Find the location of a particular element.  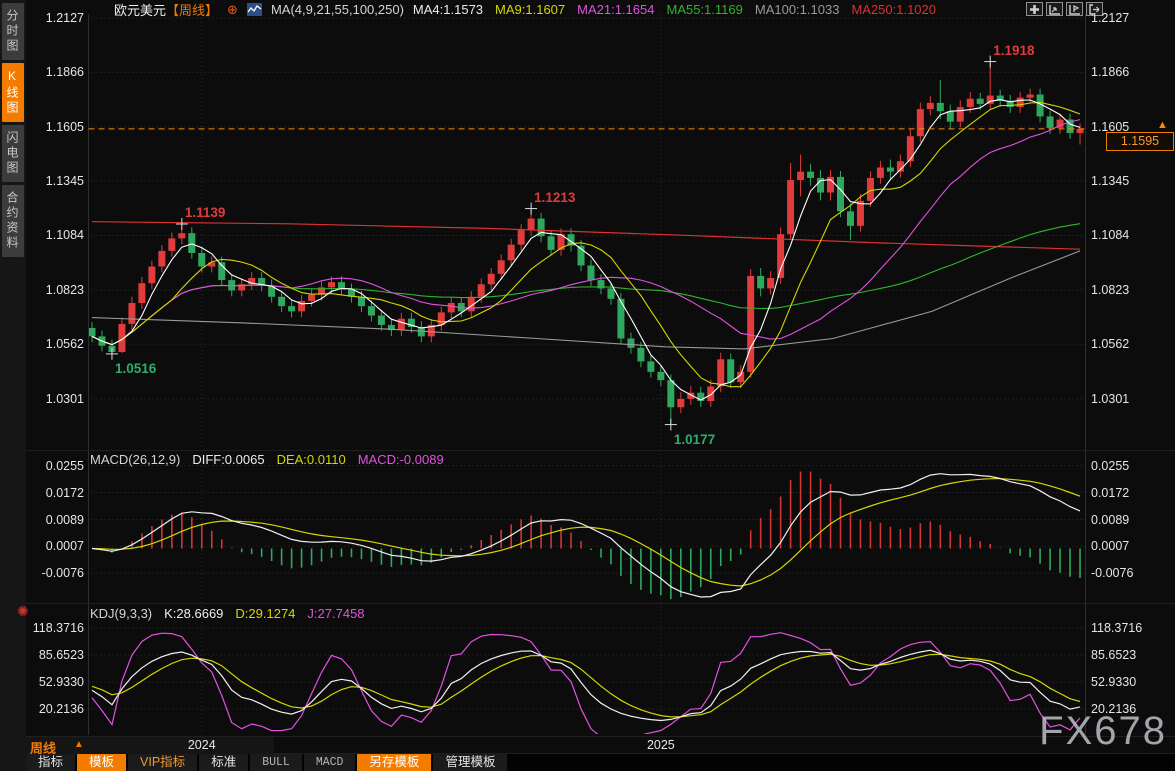

ma-readout: MA250:1.1020 is located at coordinates (894, 9).